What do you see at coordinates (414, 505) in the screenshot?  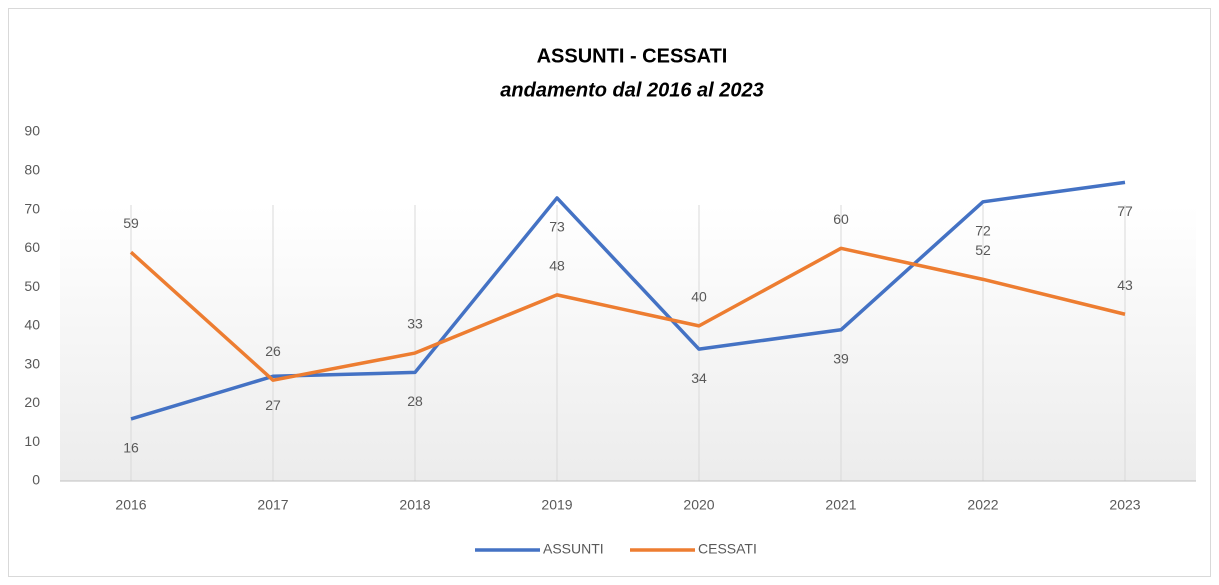 I see `x-tick-label: 2018` at bounding box center [414, 505].